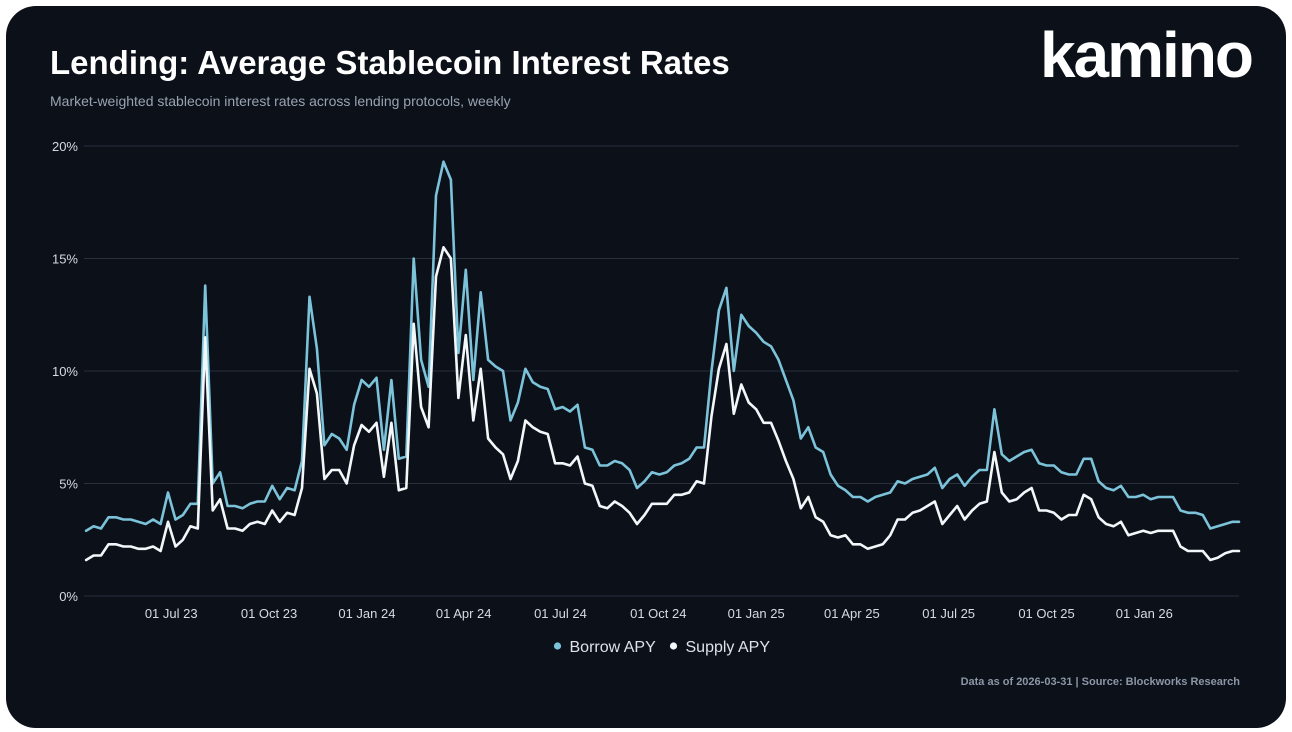 The height and width of the screenshot is (732, 1292). I want to click on y-tick-label: 0%, so click(68, 596).